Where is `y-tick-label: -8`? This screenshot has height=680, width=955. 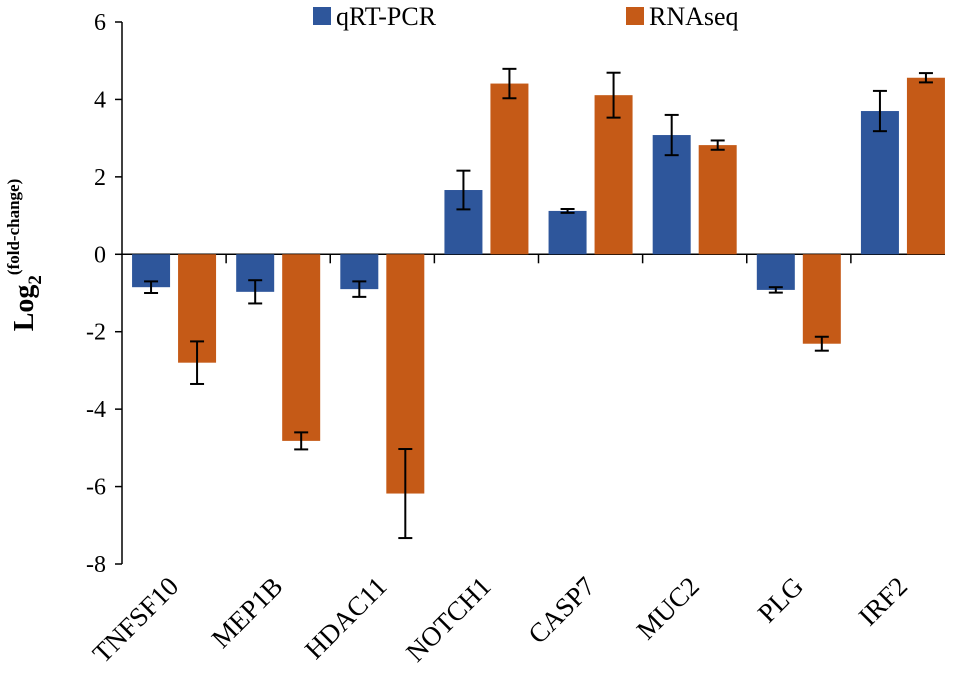 y-tick-label: -8 is located at coordinates (96, 565).